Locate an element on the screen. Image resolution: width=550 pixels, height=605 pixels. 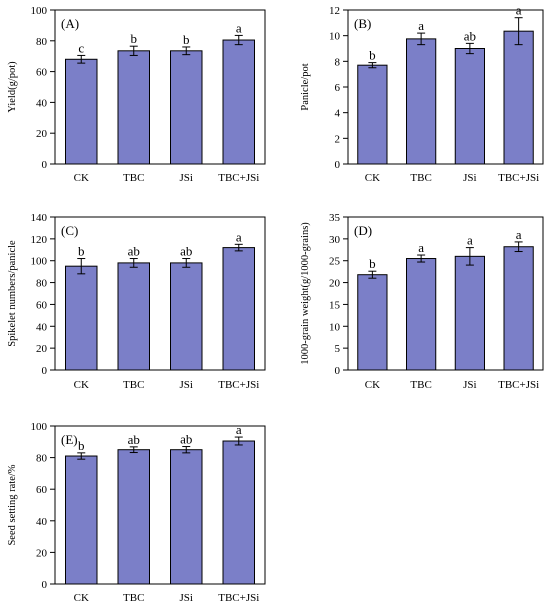
y-tick-label: 2 is located at coordinates (338, 139).